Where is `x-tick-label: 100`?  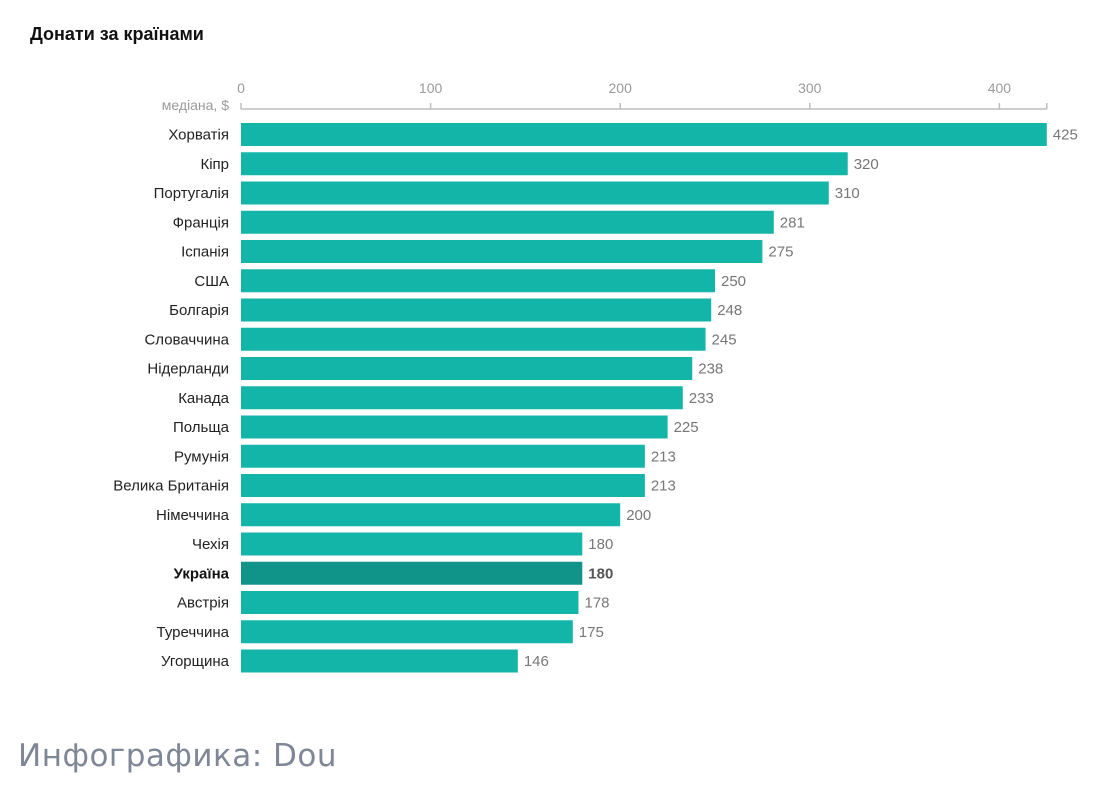
x-tick-label: 100 is located at coordinates (431, 88).